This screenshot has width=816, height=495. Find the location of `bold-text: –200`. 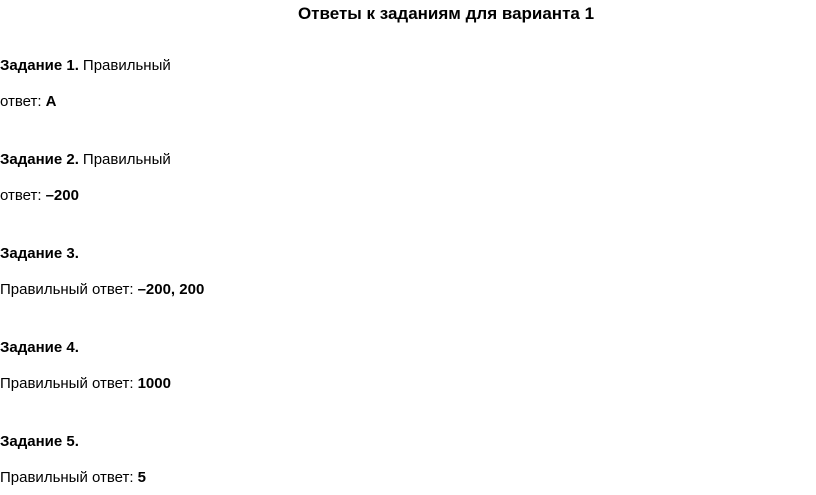

bold-text: –200 is located at coordinates (62, 195).